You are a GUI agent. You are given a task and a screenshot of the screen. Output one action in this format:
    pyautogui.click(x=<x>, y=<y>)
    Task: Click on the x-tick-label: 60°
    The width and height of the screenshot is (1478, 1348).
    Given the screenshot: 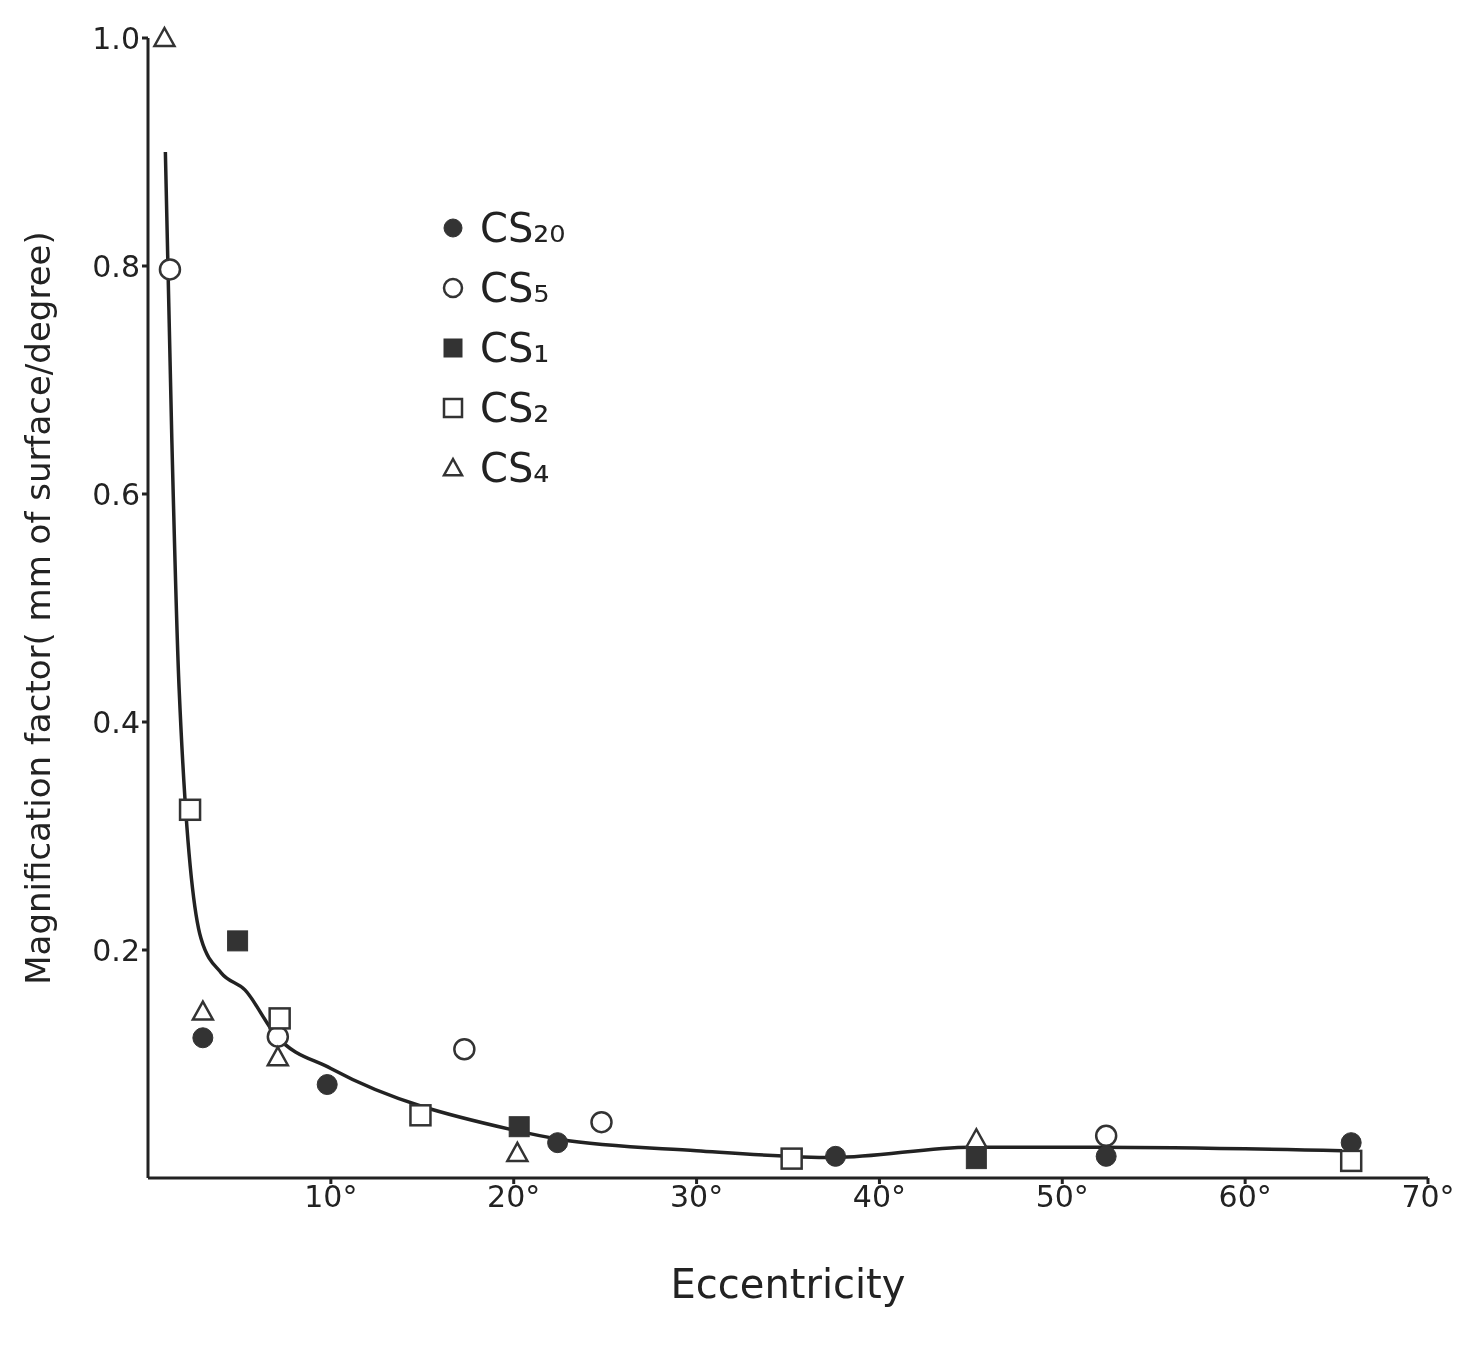 What is the action you would take?
    pyautogui.click(x=1245, y=1197)
    